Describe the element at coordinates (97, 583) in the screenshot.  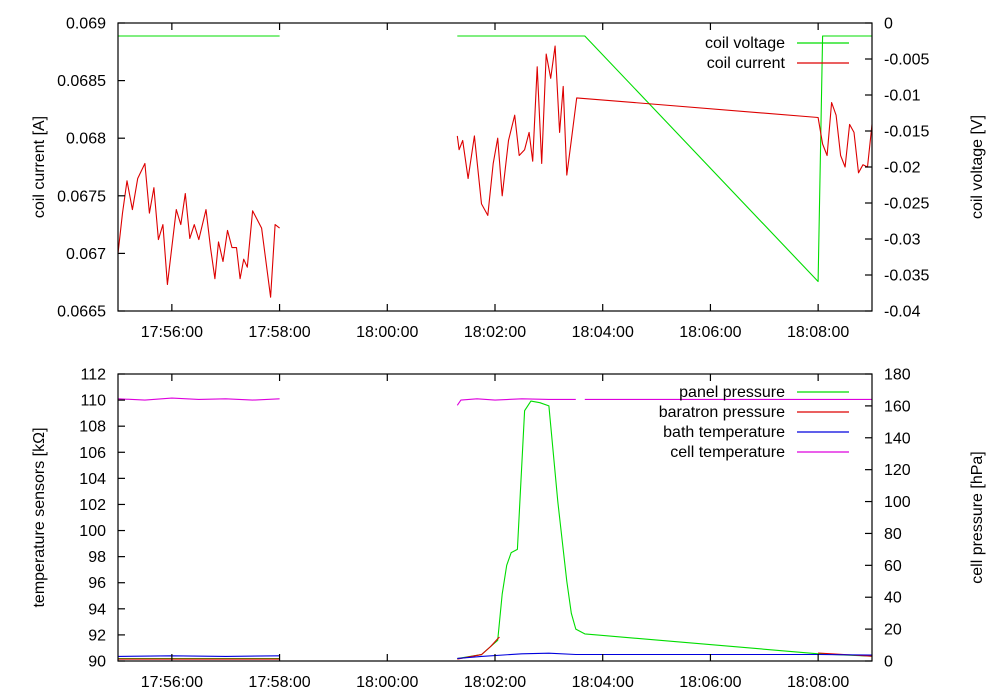
I see `y-tick-label: 96` at that location.